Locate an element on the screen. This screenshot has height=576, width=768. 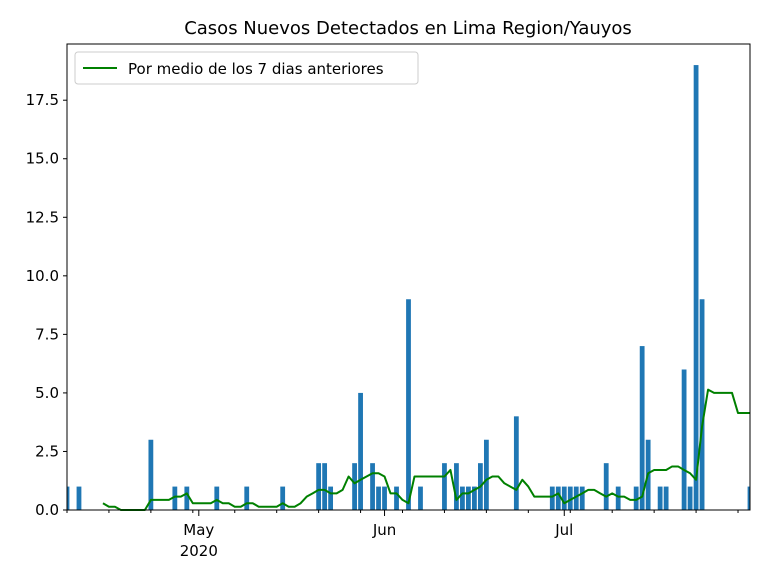
y-tick-label: 15.0 is located at coordinates (42, 159).